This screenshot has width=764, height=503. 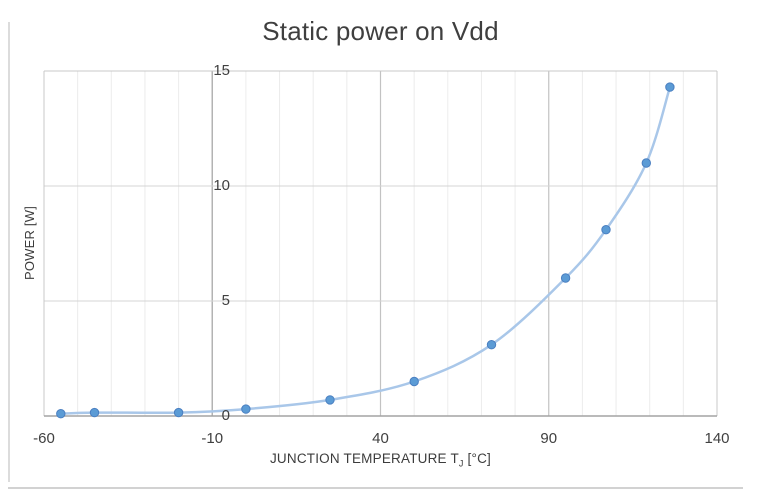 I want to click on x-tick-label: -10, so click(x=212, y=438).